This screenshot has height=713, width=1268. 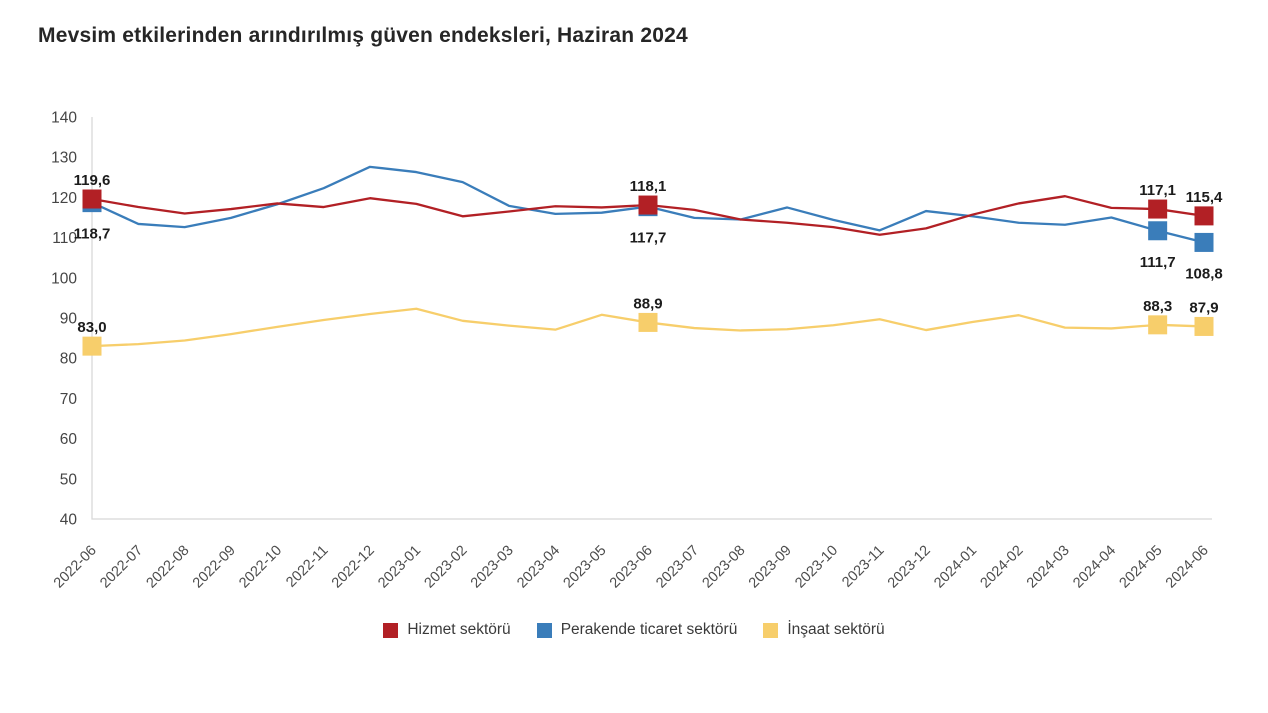 I want to click on y-tick-label: 40, so click(x=69, y=520).